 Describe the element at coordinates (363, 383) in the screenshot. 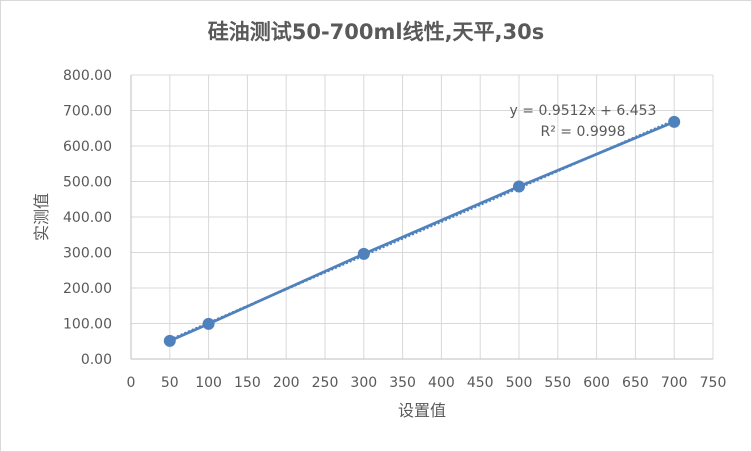

I see `x-tick-label: 300` at that location.